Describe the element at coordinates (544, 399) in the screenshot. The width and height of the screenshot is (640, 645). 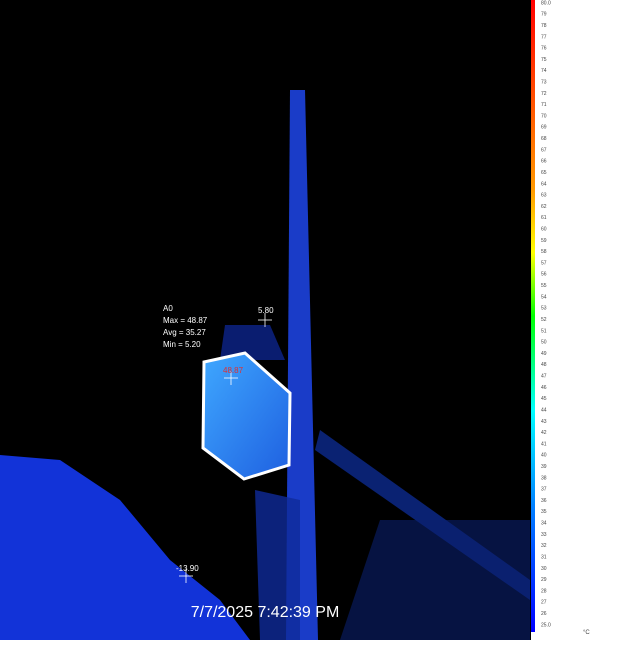
I see `scale-label: 45` at that location.